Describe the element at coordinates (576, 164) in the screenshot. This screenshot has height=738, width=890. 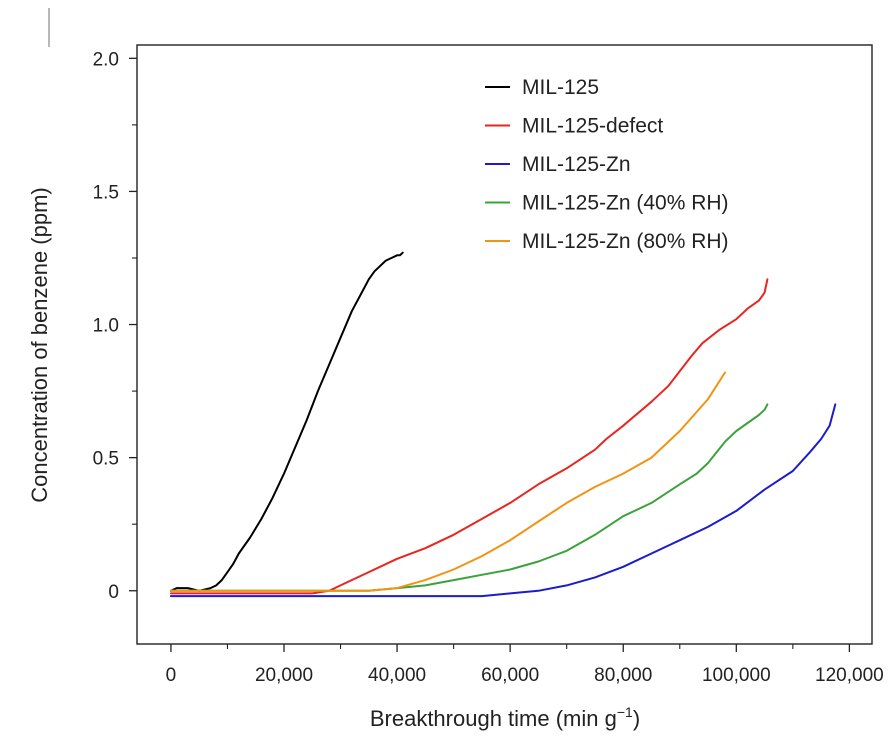
I see `legend-label: MIL-125-Zn` at that location.